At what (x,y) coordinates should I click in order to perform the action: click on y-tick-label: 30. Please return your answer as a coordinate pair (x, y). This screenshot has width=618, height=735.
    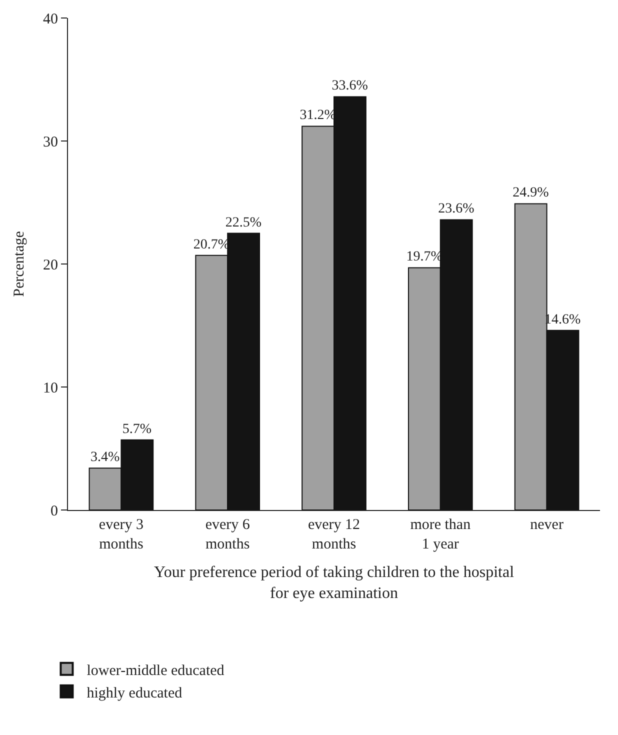
    Looking at the image, I should click on (50, 142).